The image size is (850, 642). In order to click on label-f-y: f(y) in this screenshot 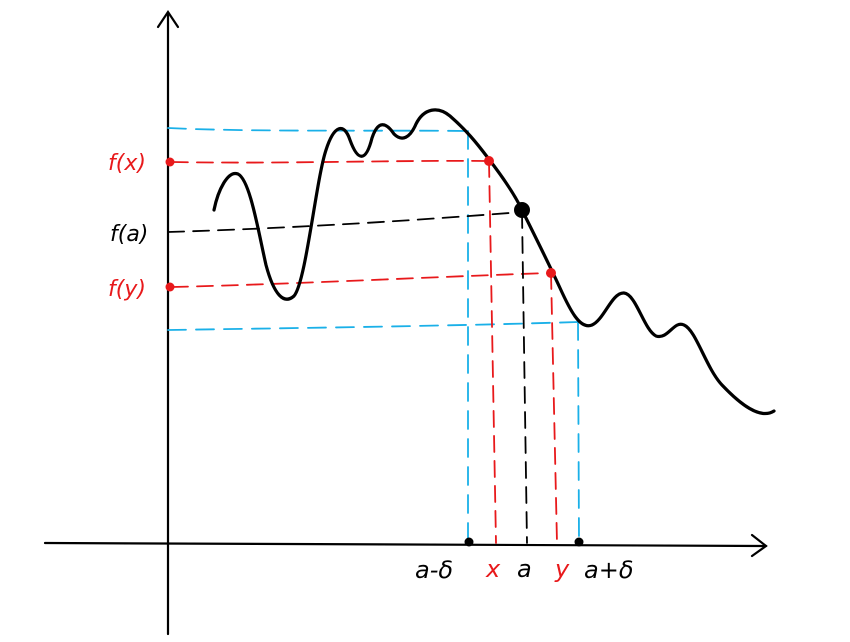, I will do `click(127, 289)`.